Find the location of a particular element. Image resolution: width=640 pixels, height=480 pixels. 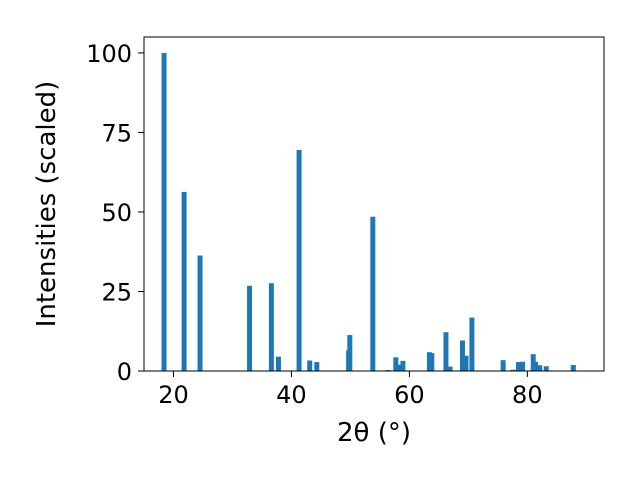

y-tick-label: 100 is located at coordinates (109, 54).